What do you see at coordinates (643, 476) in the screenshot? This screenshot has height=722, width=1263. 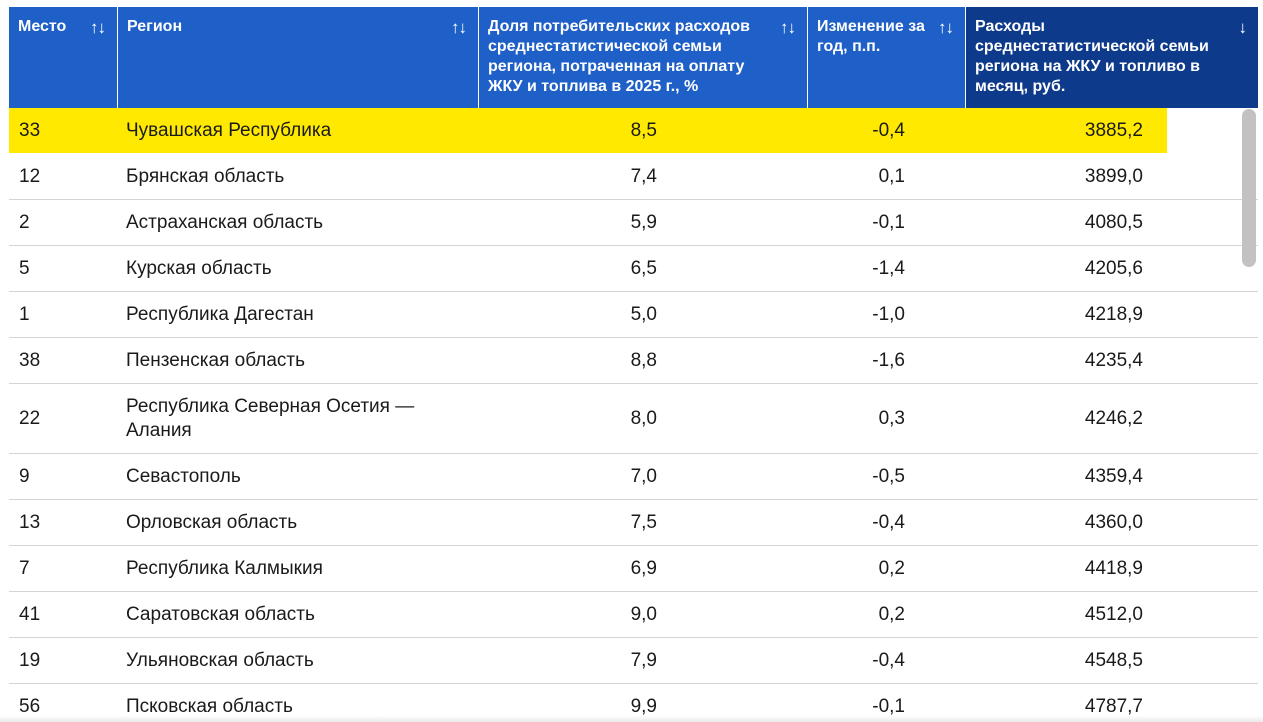 I see `cell-share: 7,0` at bounding box center [643, 476].